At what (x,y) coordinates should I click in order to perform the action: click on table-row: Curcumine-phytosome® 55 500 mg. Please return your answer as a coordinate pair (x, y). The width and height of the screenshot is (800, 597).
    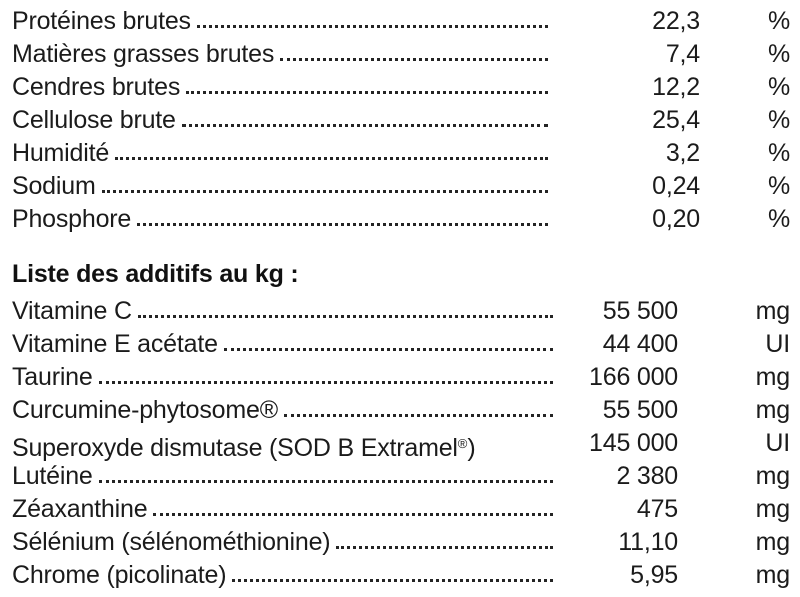
    Looking at the image, I should click on (401, 410).